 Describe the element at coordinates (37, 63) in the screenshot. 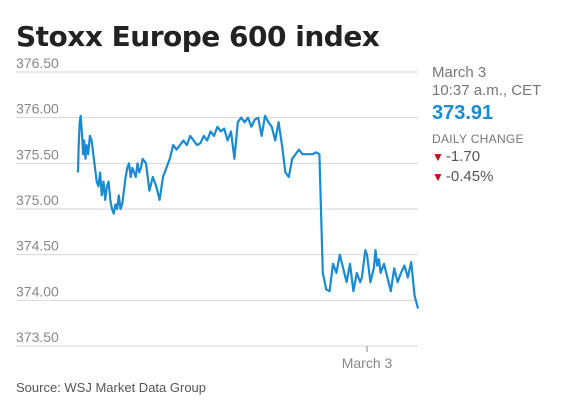

I see `y-tick-label: 376.50` at that location.